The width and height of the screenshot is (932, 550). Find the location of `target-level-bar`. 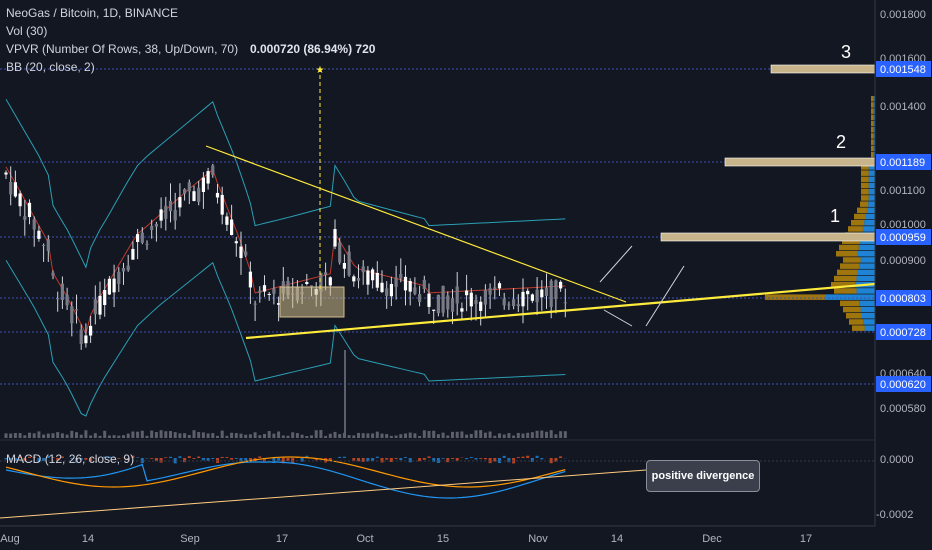

target-level-bar is located at coordinates (768, 237).